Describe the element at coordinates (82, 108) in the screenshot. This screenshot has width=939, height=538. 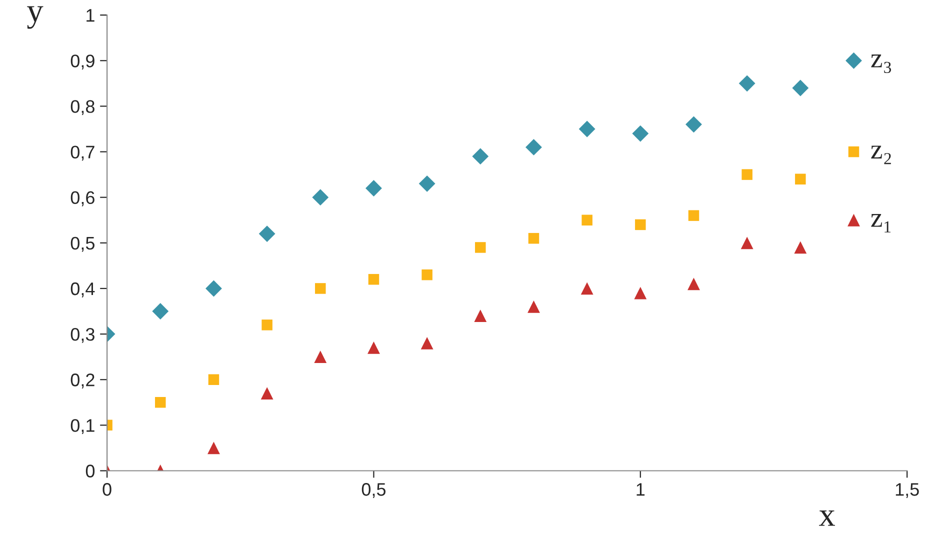
I see `y-tick-label: 0,8` at that location.